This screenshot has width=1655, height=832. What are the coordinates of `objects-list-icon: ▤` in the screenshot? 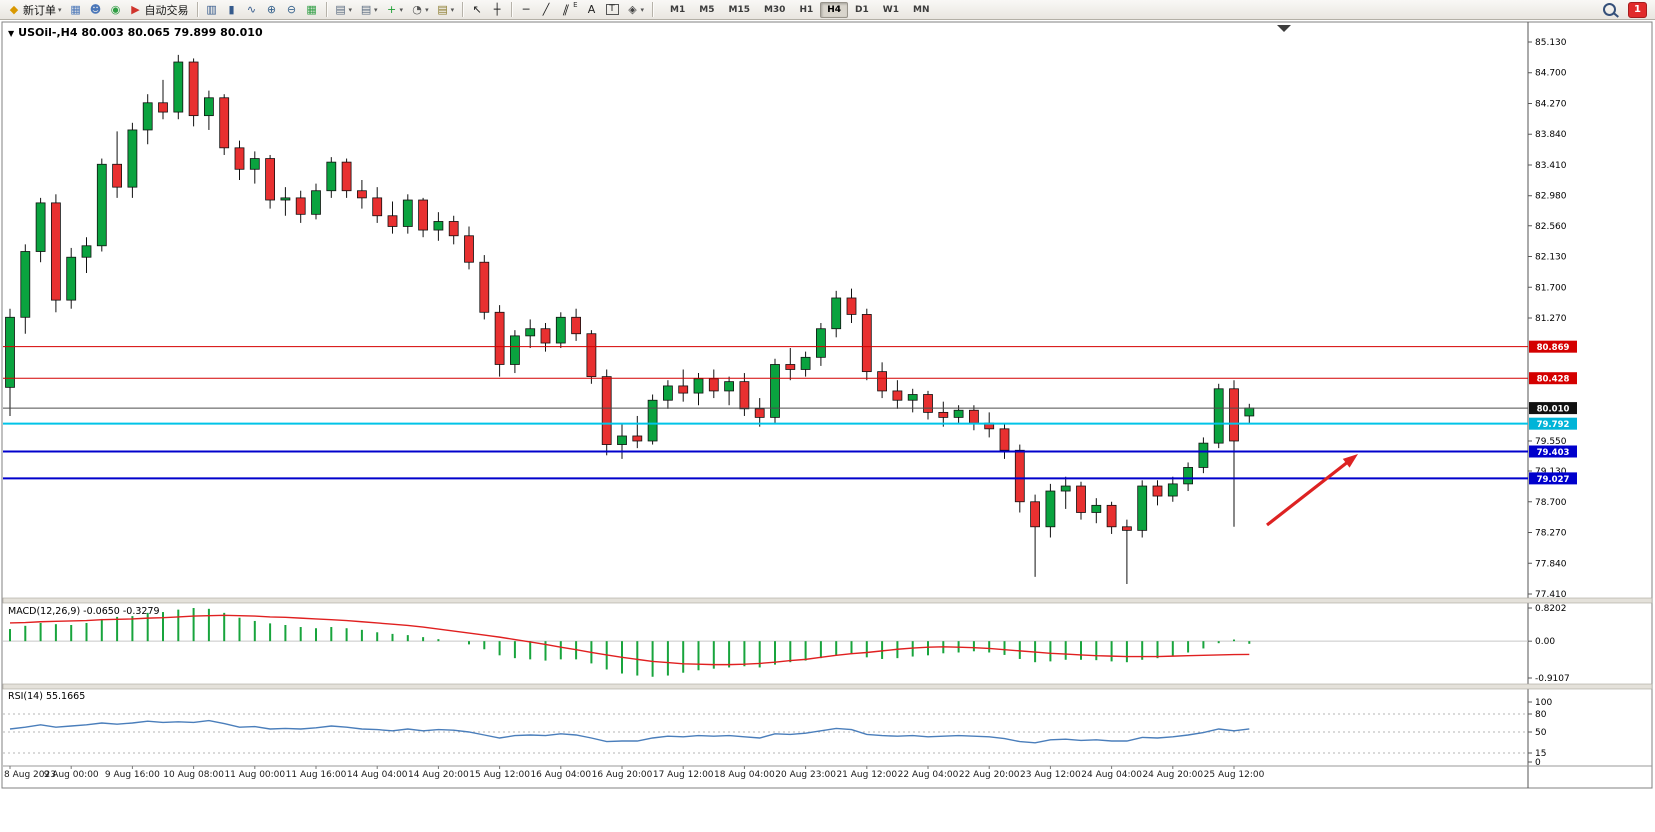 It's located at (366, 9).